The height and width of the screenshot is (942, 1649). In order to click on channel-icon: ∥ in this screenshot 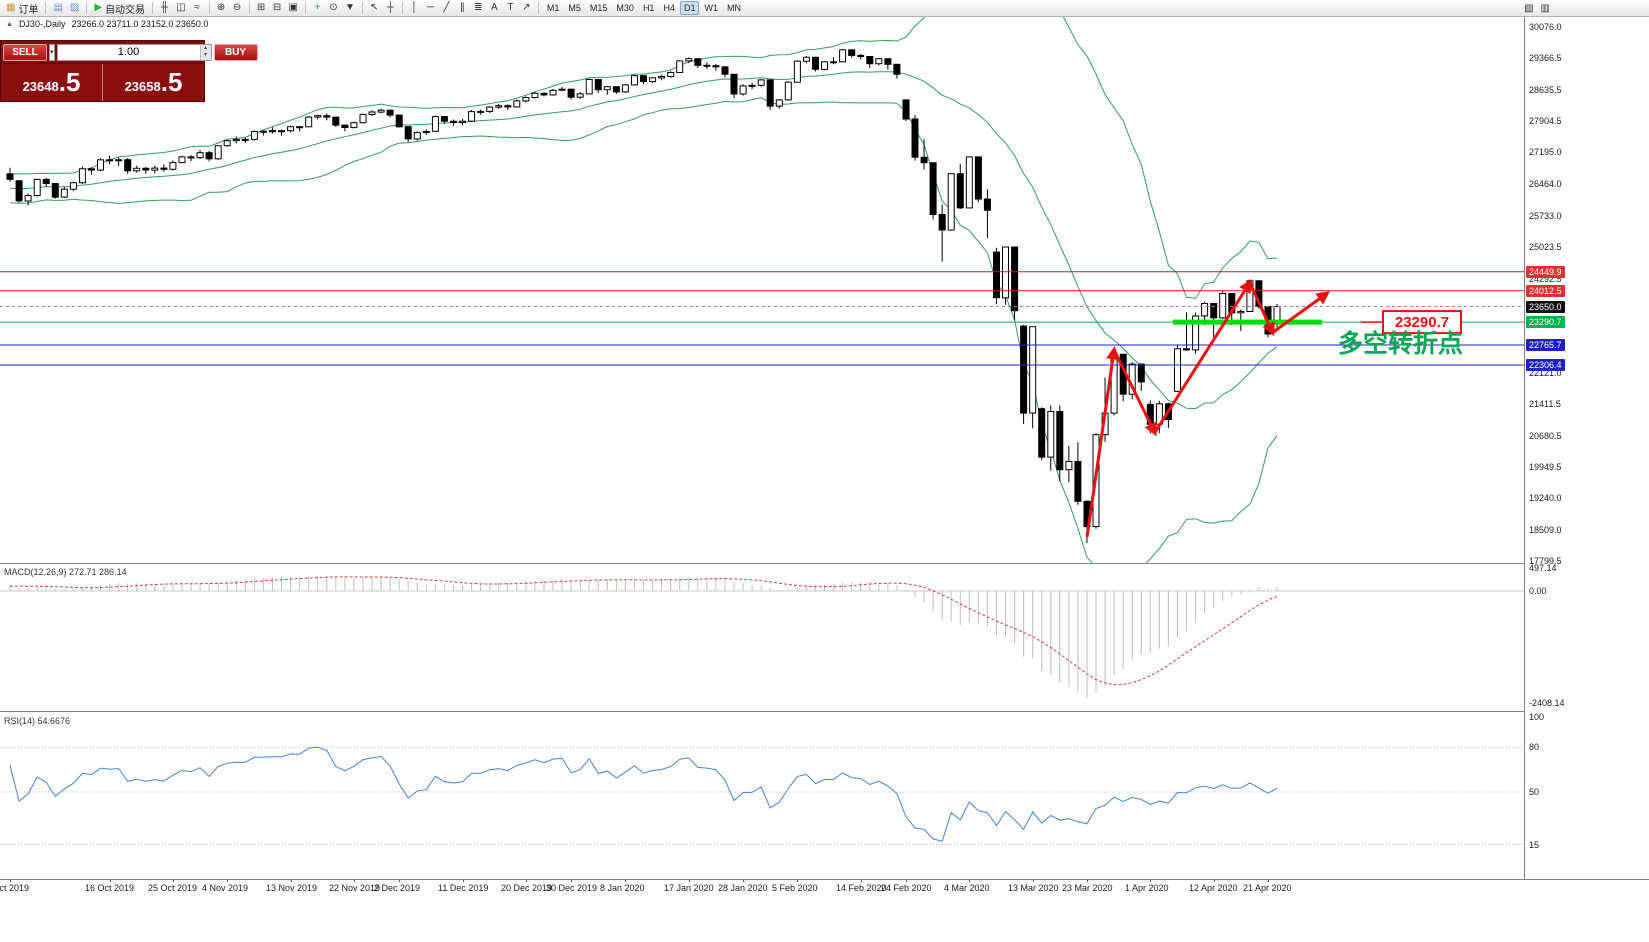, I will do `click(462, 7)`.